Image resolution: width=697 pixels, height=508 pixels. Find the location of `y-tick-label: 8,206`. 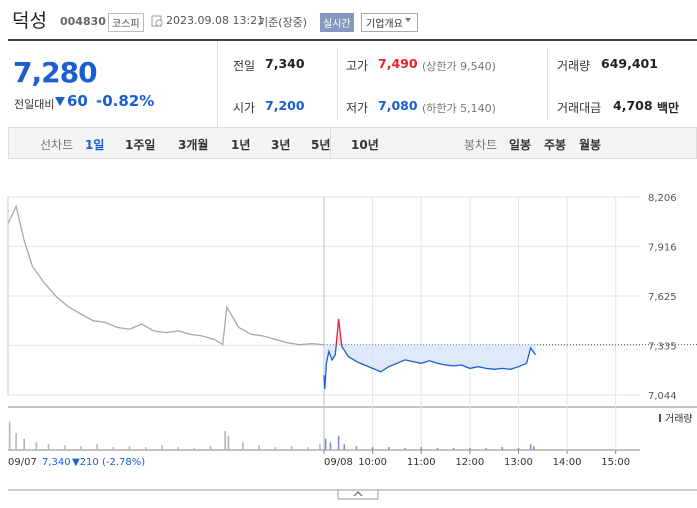

y-tick-label: 8,206 is located at coordinates (662, 198).